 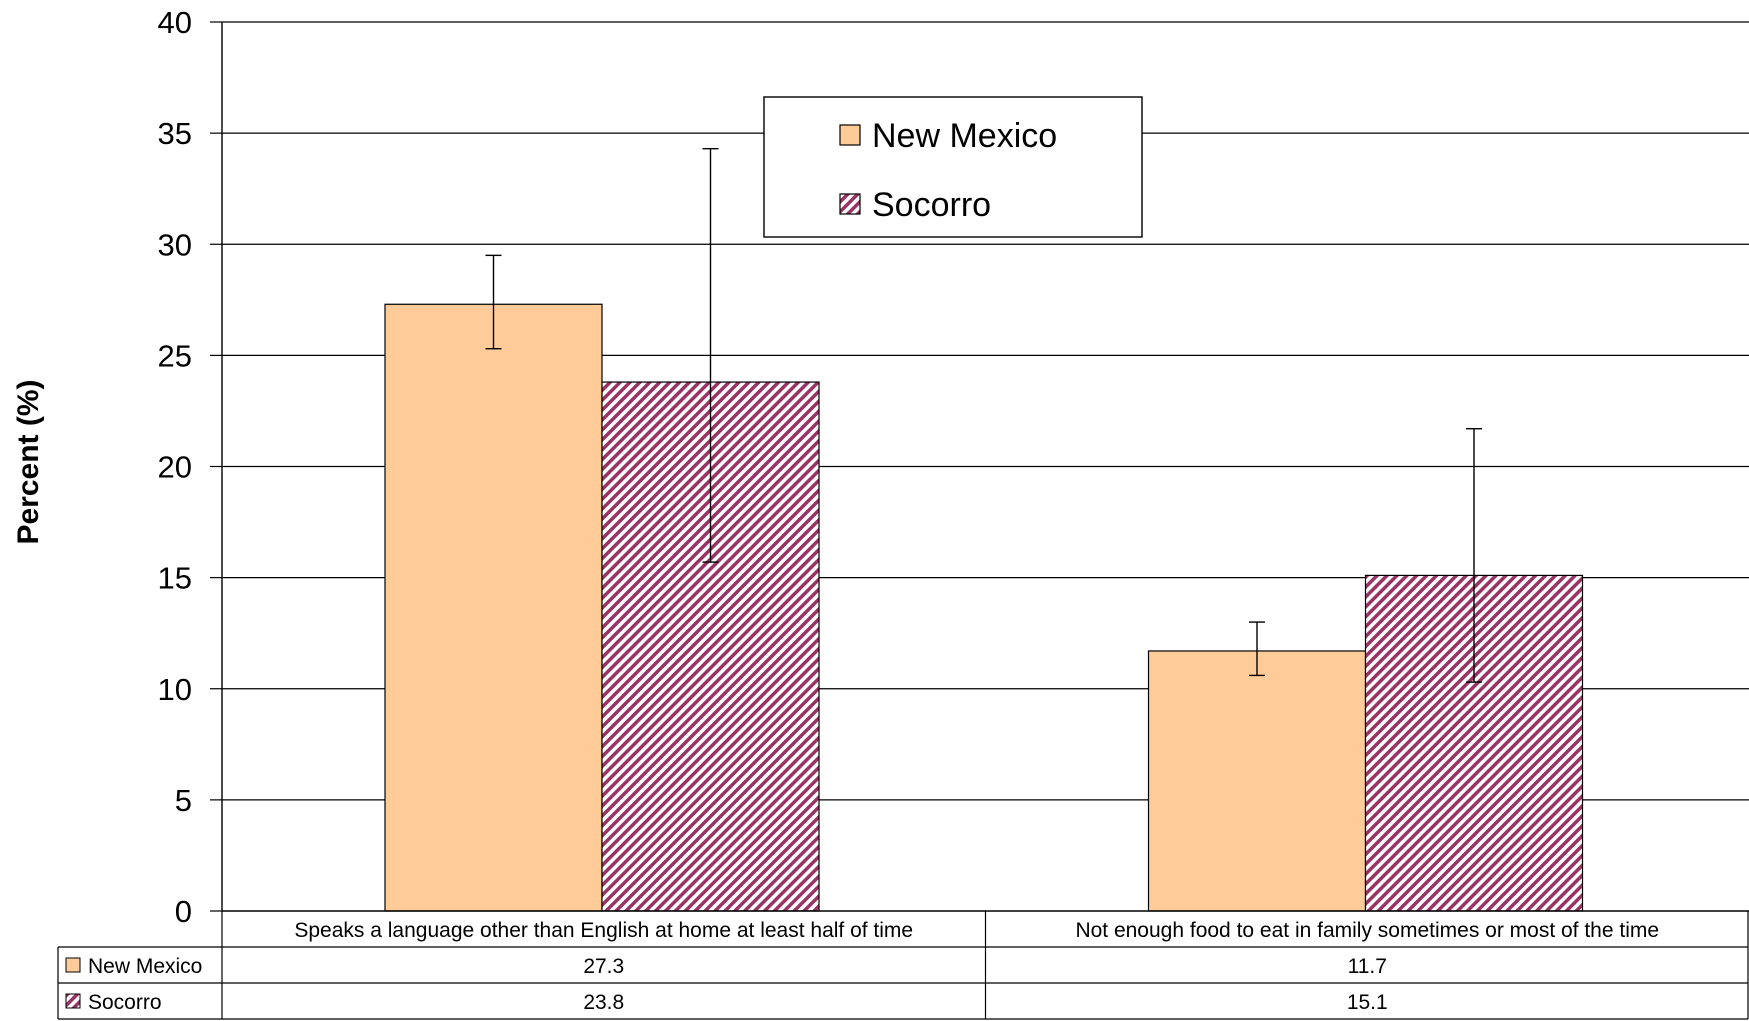 What do you see at coordinates (603, 966) in the screenshot?
I see `table-value: 27.3` at bounding box center [603, 966].